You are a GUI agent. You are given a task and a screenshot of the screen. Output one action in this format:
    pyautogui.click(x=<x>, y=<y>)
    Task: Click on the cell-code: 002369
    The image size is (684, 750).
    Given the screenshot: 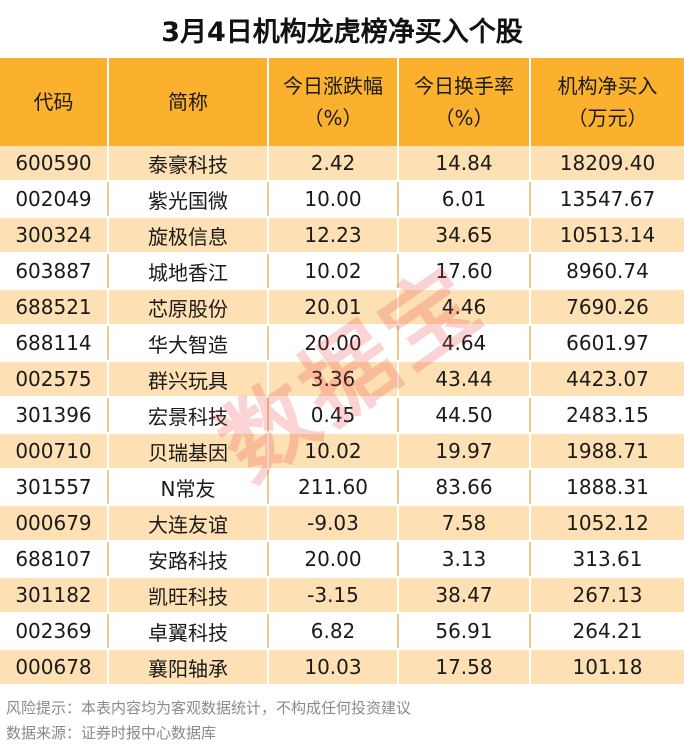 What is the action you would take?
    pyautogui.click(x=54, y=631)
    